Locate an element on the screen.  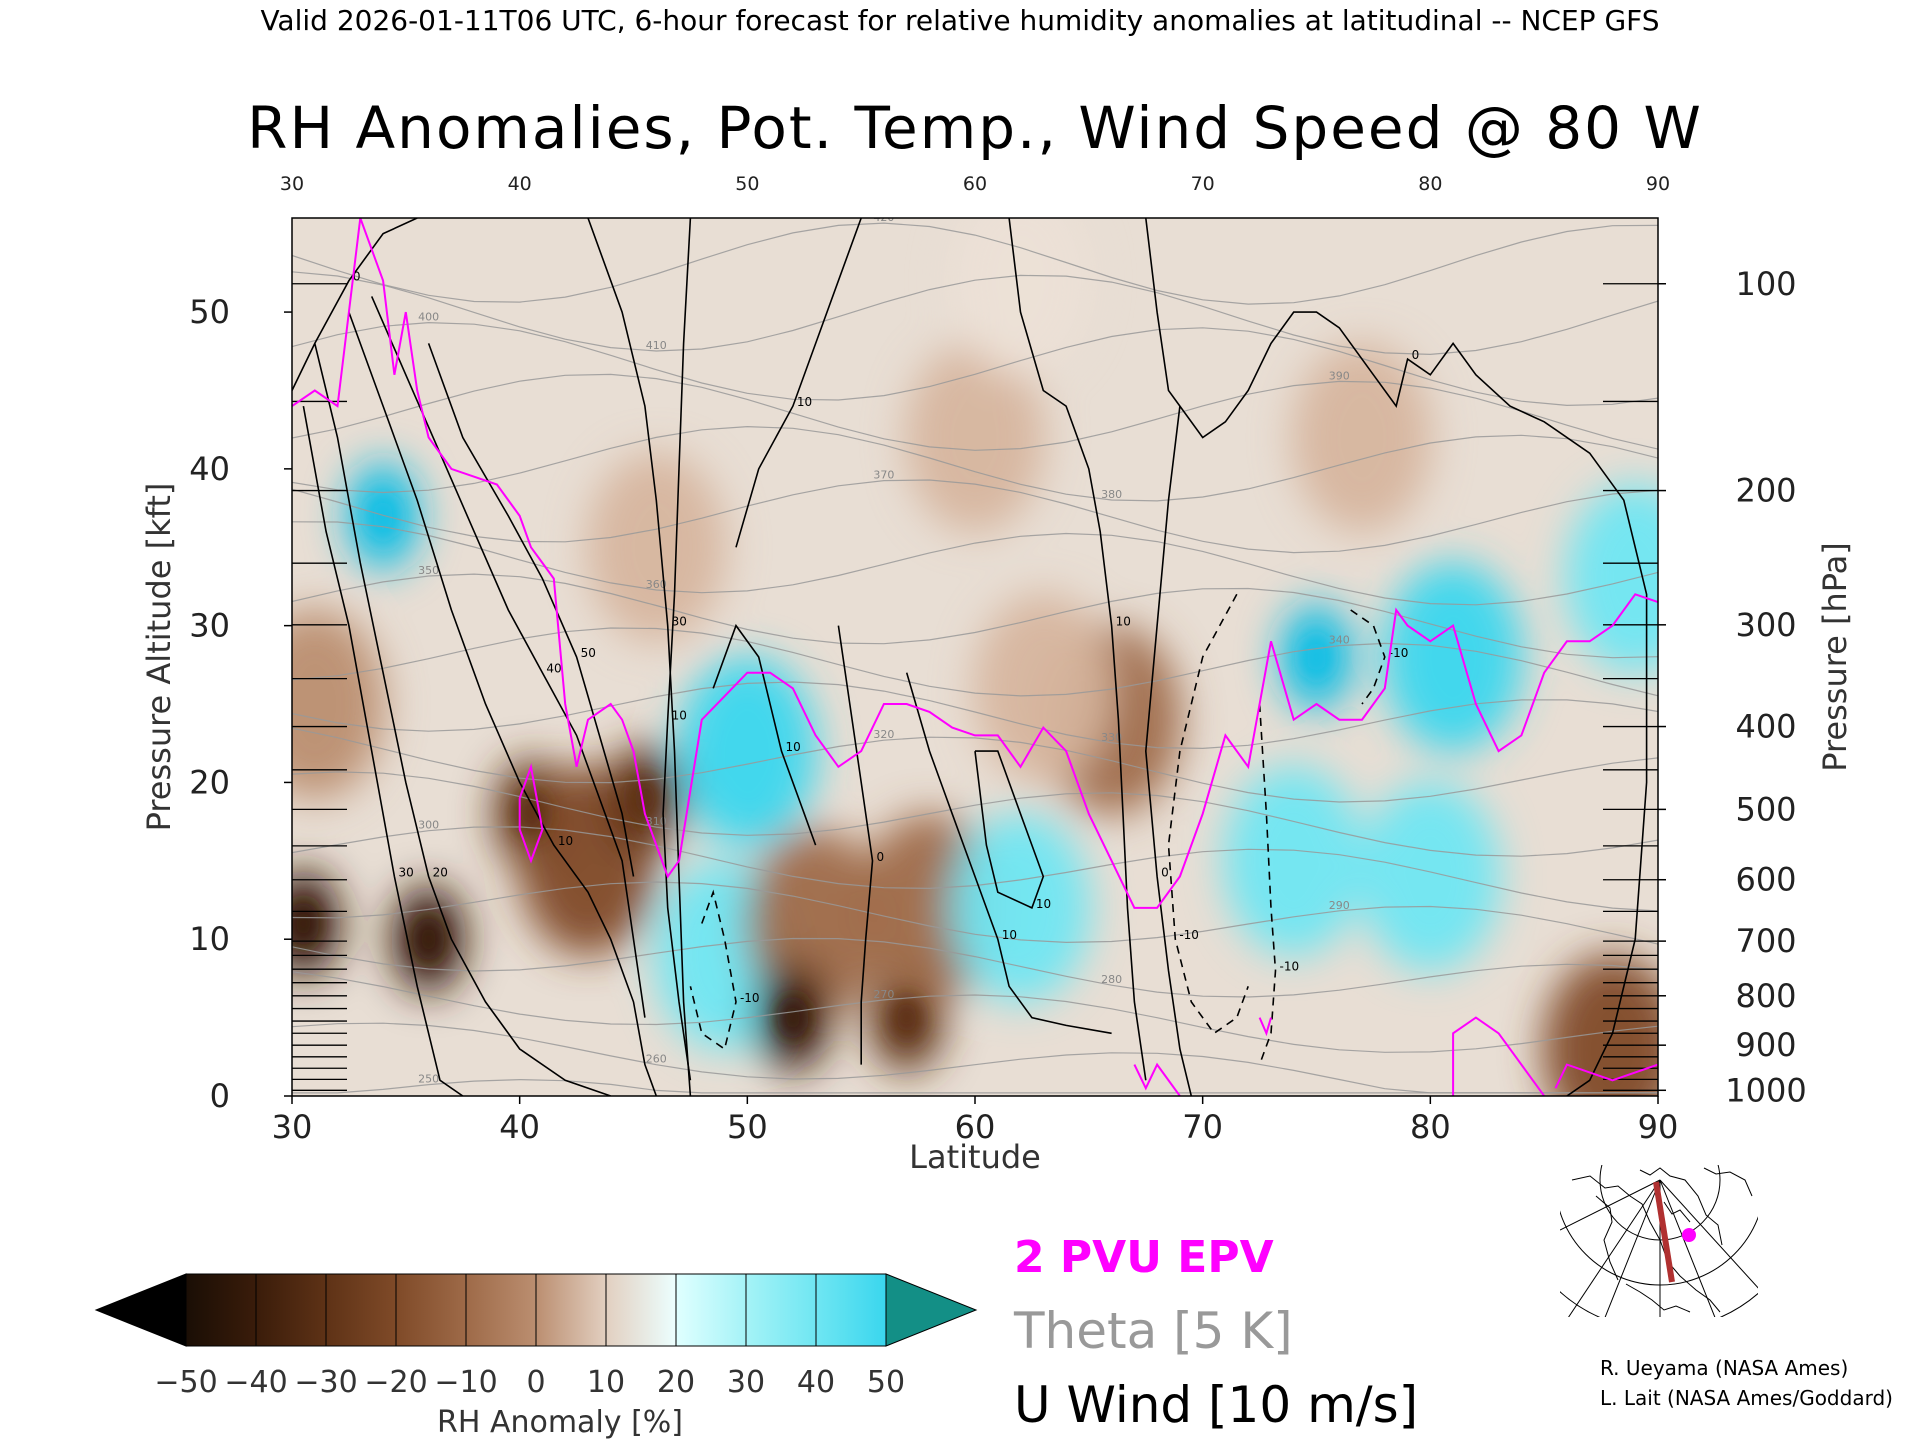
legend-epv: 2 PVU EPV is located at coordinates (1144, 1257).